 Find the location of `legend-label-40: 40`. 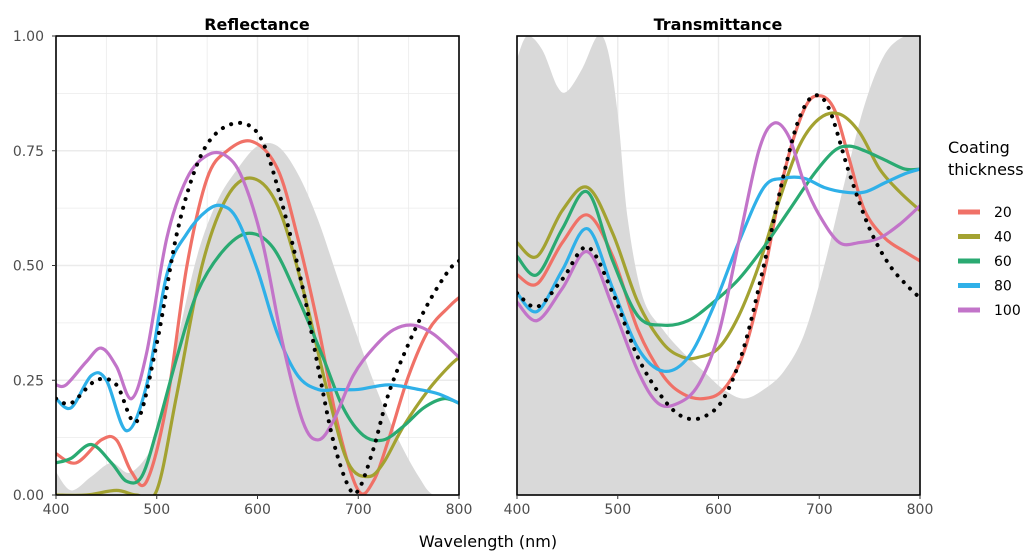

legend-label-40: 40 is located at coordinates (1003, 238).